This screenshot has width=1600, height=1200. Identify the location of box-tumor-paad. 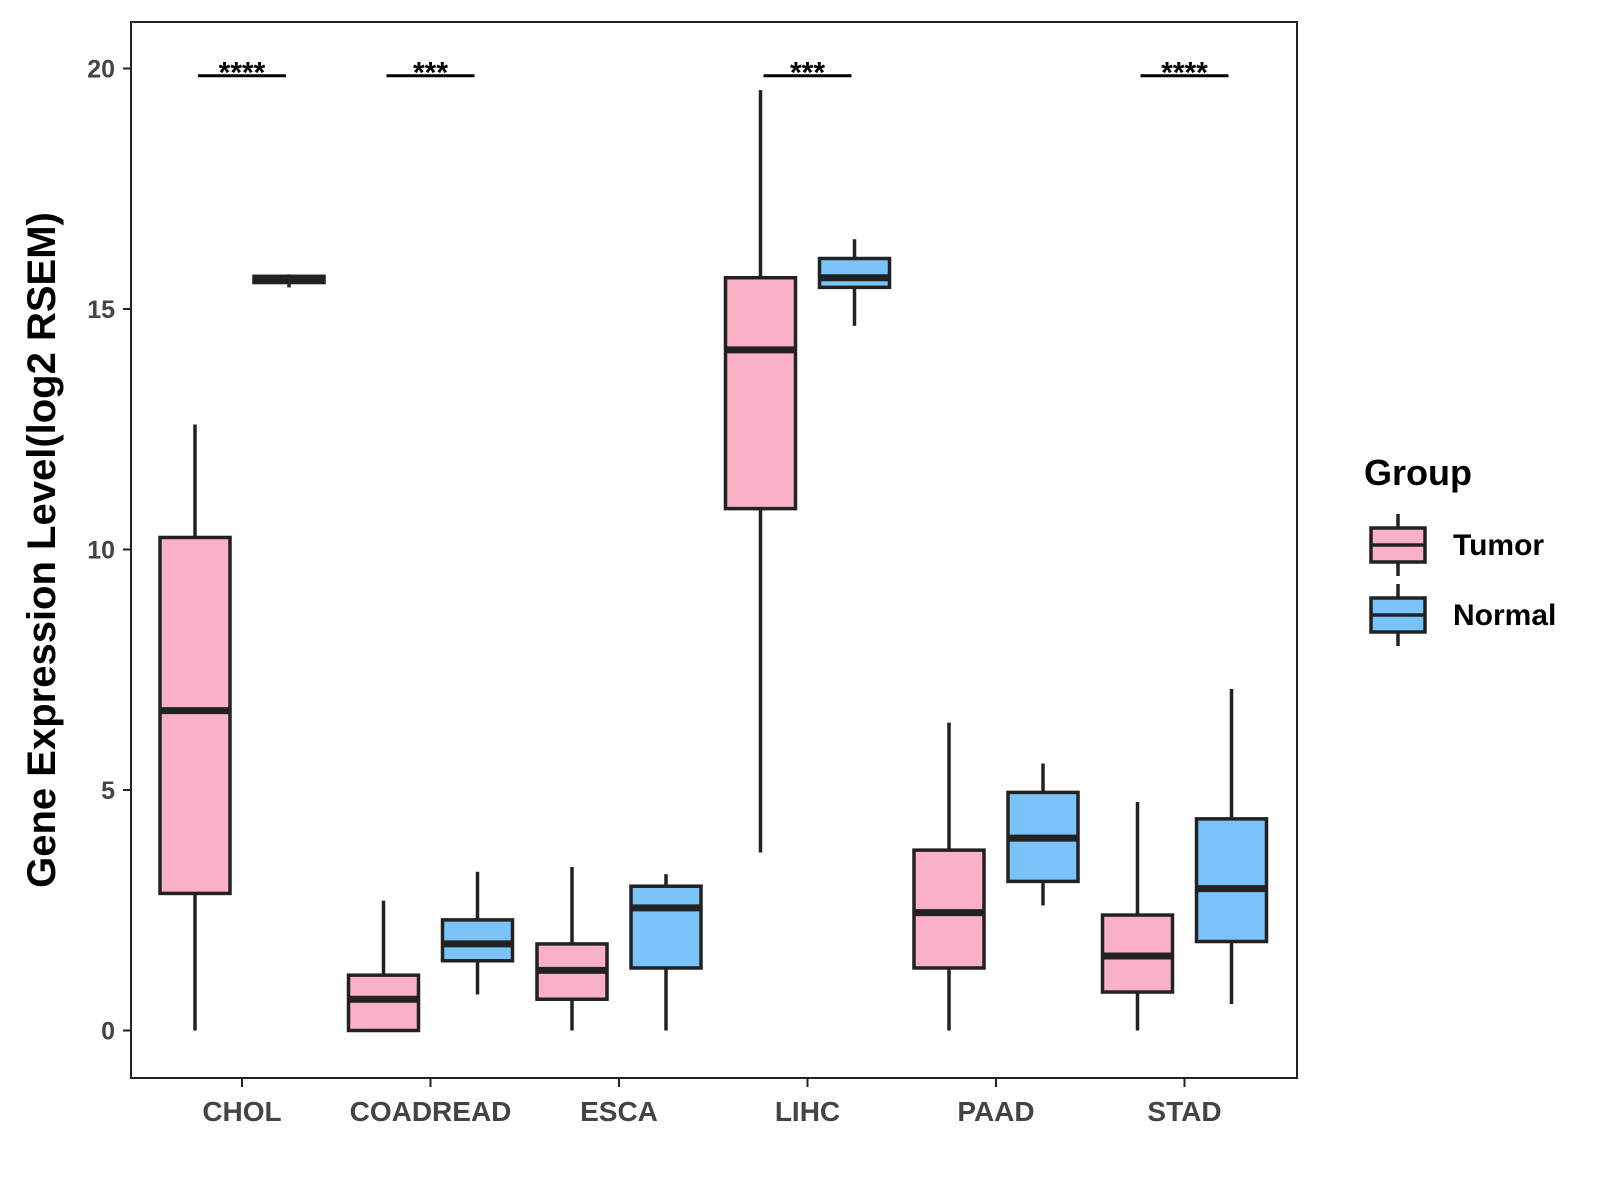
(949, 876).